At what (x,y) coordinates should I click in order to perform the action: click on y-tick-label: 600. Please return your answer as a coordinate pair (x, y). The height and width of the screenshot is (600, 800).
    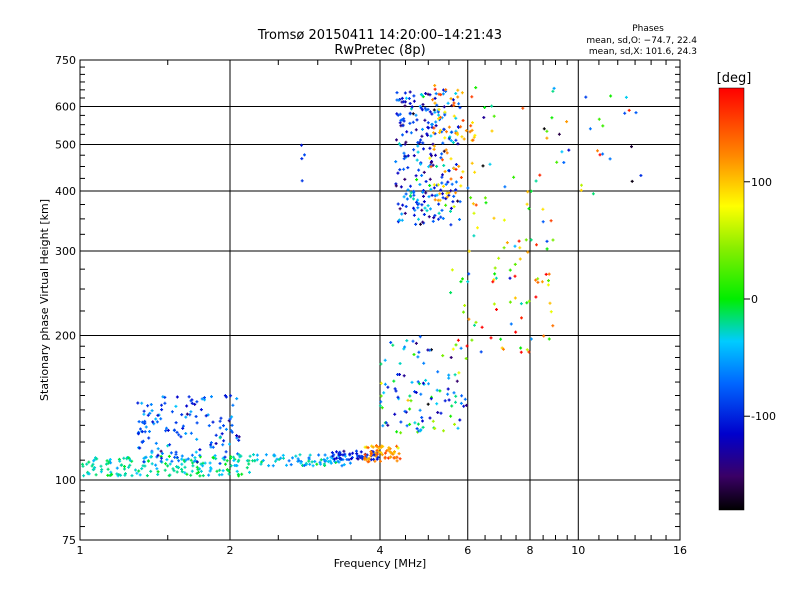
    Looking at the image, I should click on (65, 107).